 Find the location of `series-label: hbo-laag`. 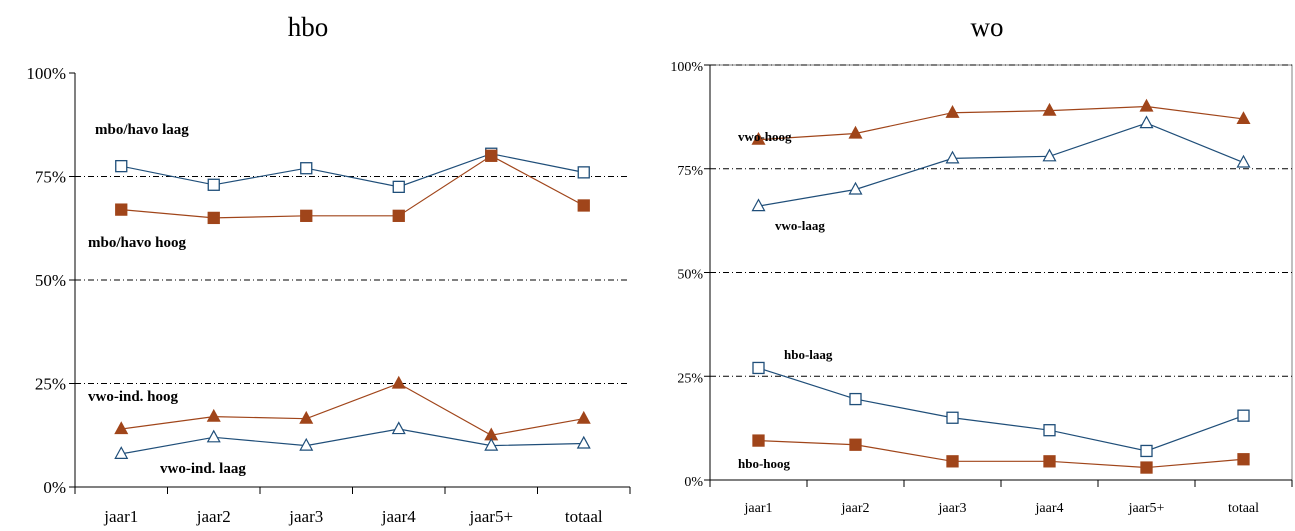

series-label: hbo-laag is located at coordinates (808, 354).